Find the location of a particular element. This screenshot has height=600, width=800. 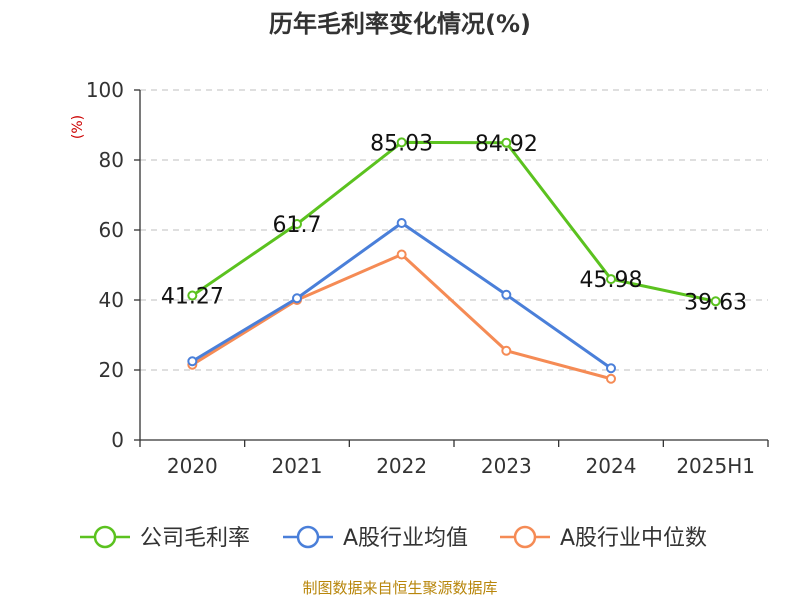

legend-label: A股行业中位数 is located at coordinates (633, 538).